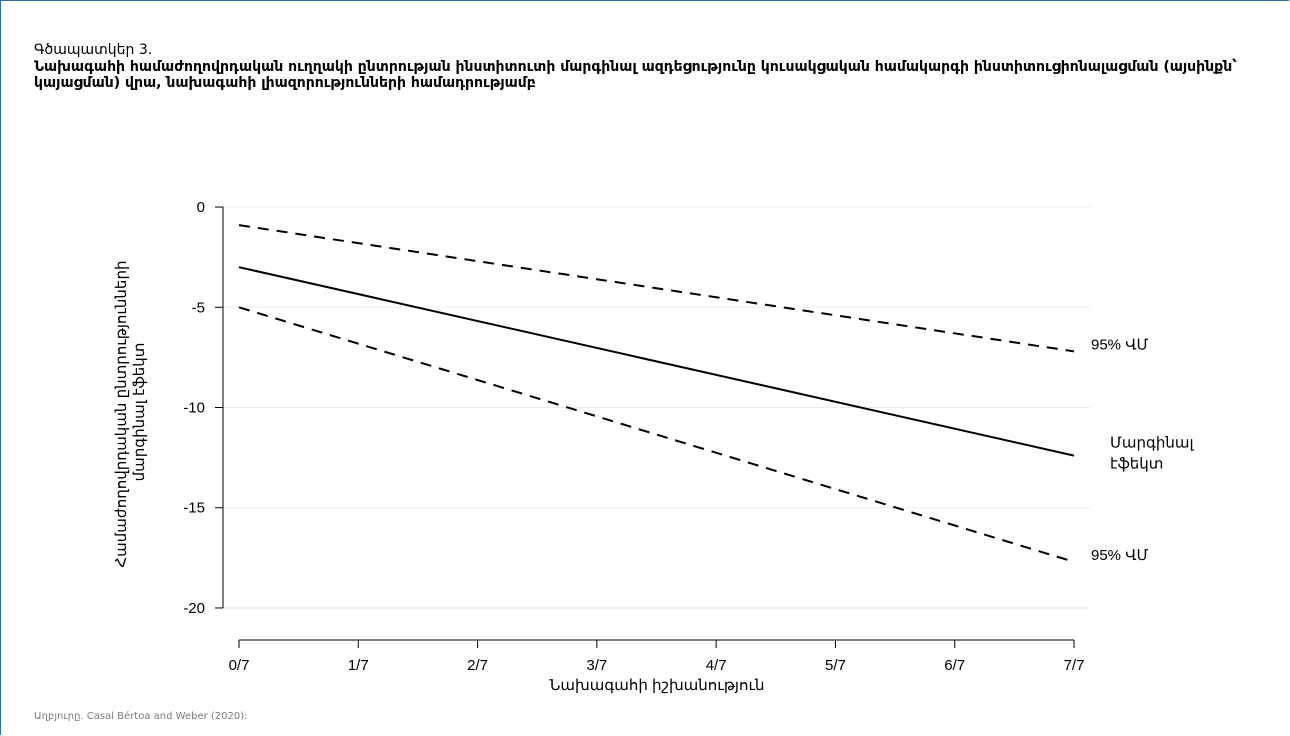  What do you see at coordinates (477, 665) in the screenshot?
I see `x-tick-label: 2/7` at bounding box center [477, 665].